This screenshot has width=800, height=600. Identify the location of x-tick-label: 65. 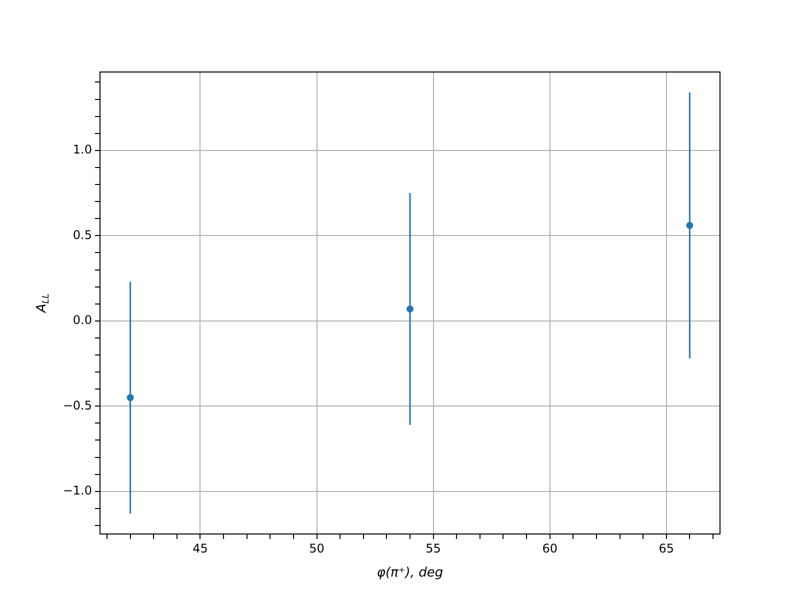
(666, 548).